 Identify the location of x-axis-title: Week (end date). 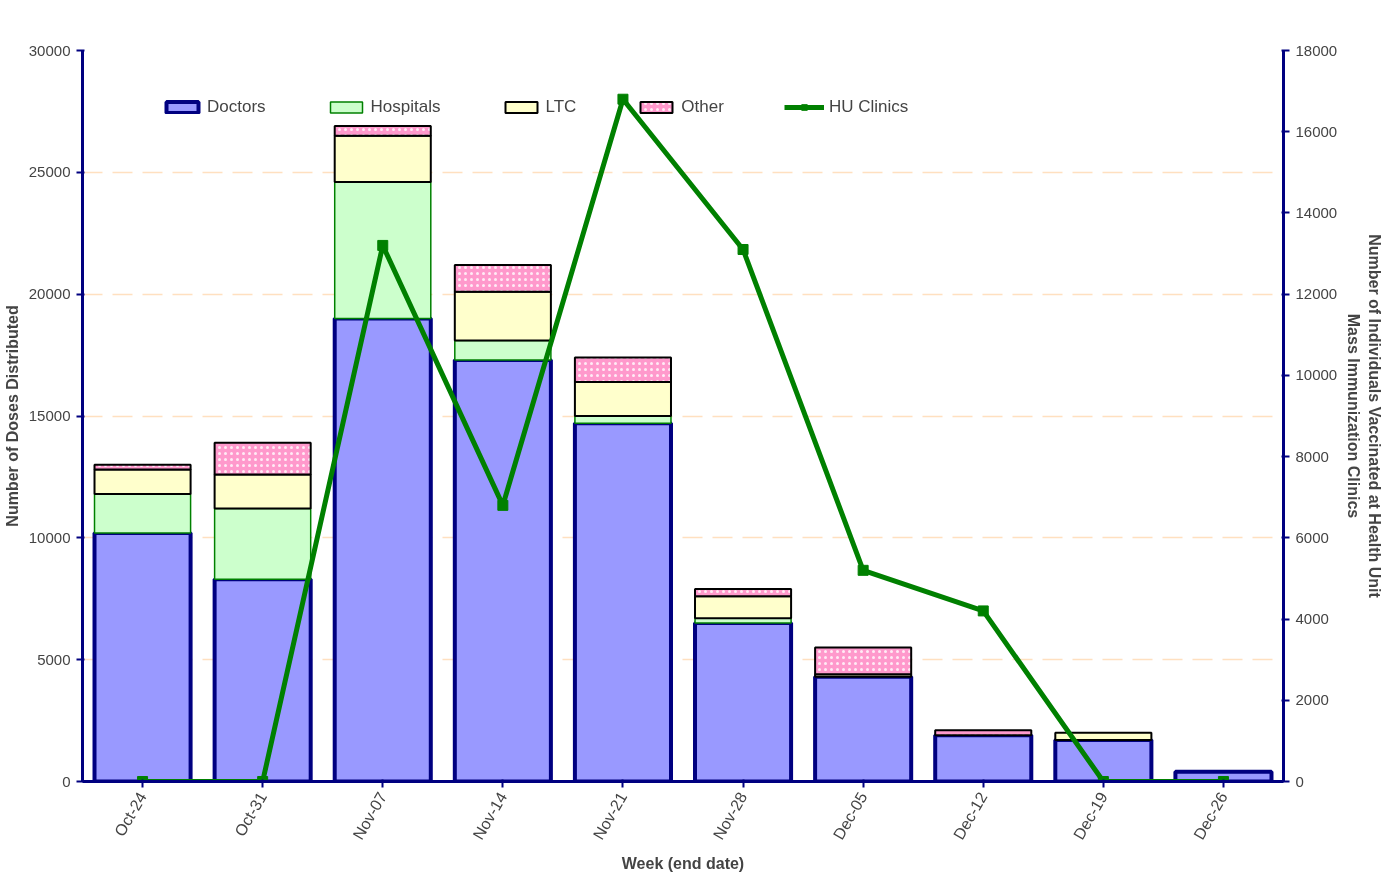
(683, 863).